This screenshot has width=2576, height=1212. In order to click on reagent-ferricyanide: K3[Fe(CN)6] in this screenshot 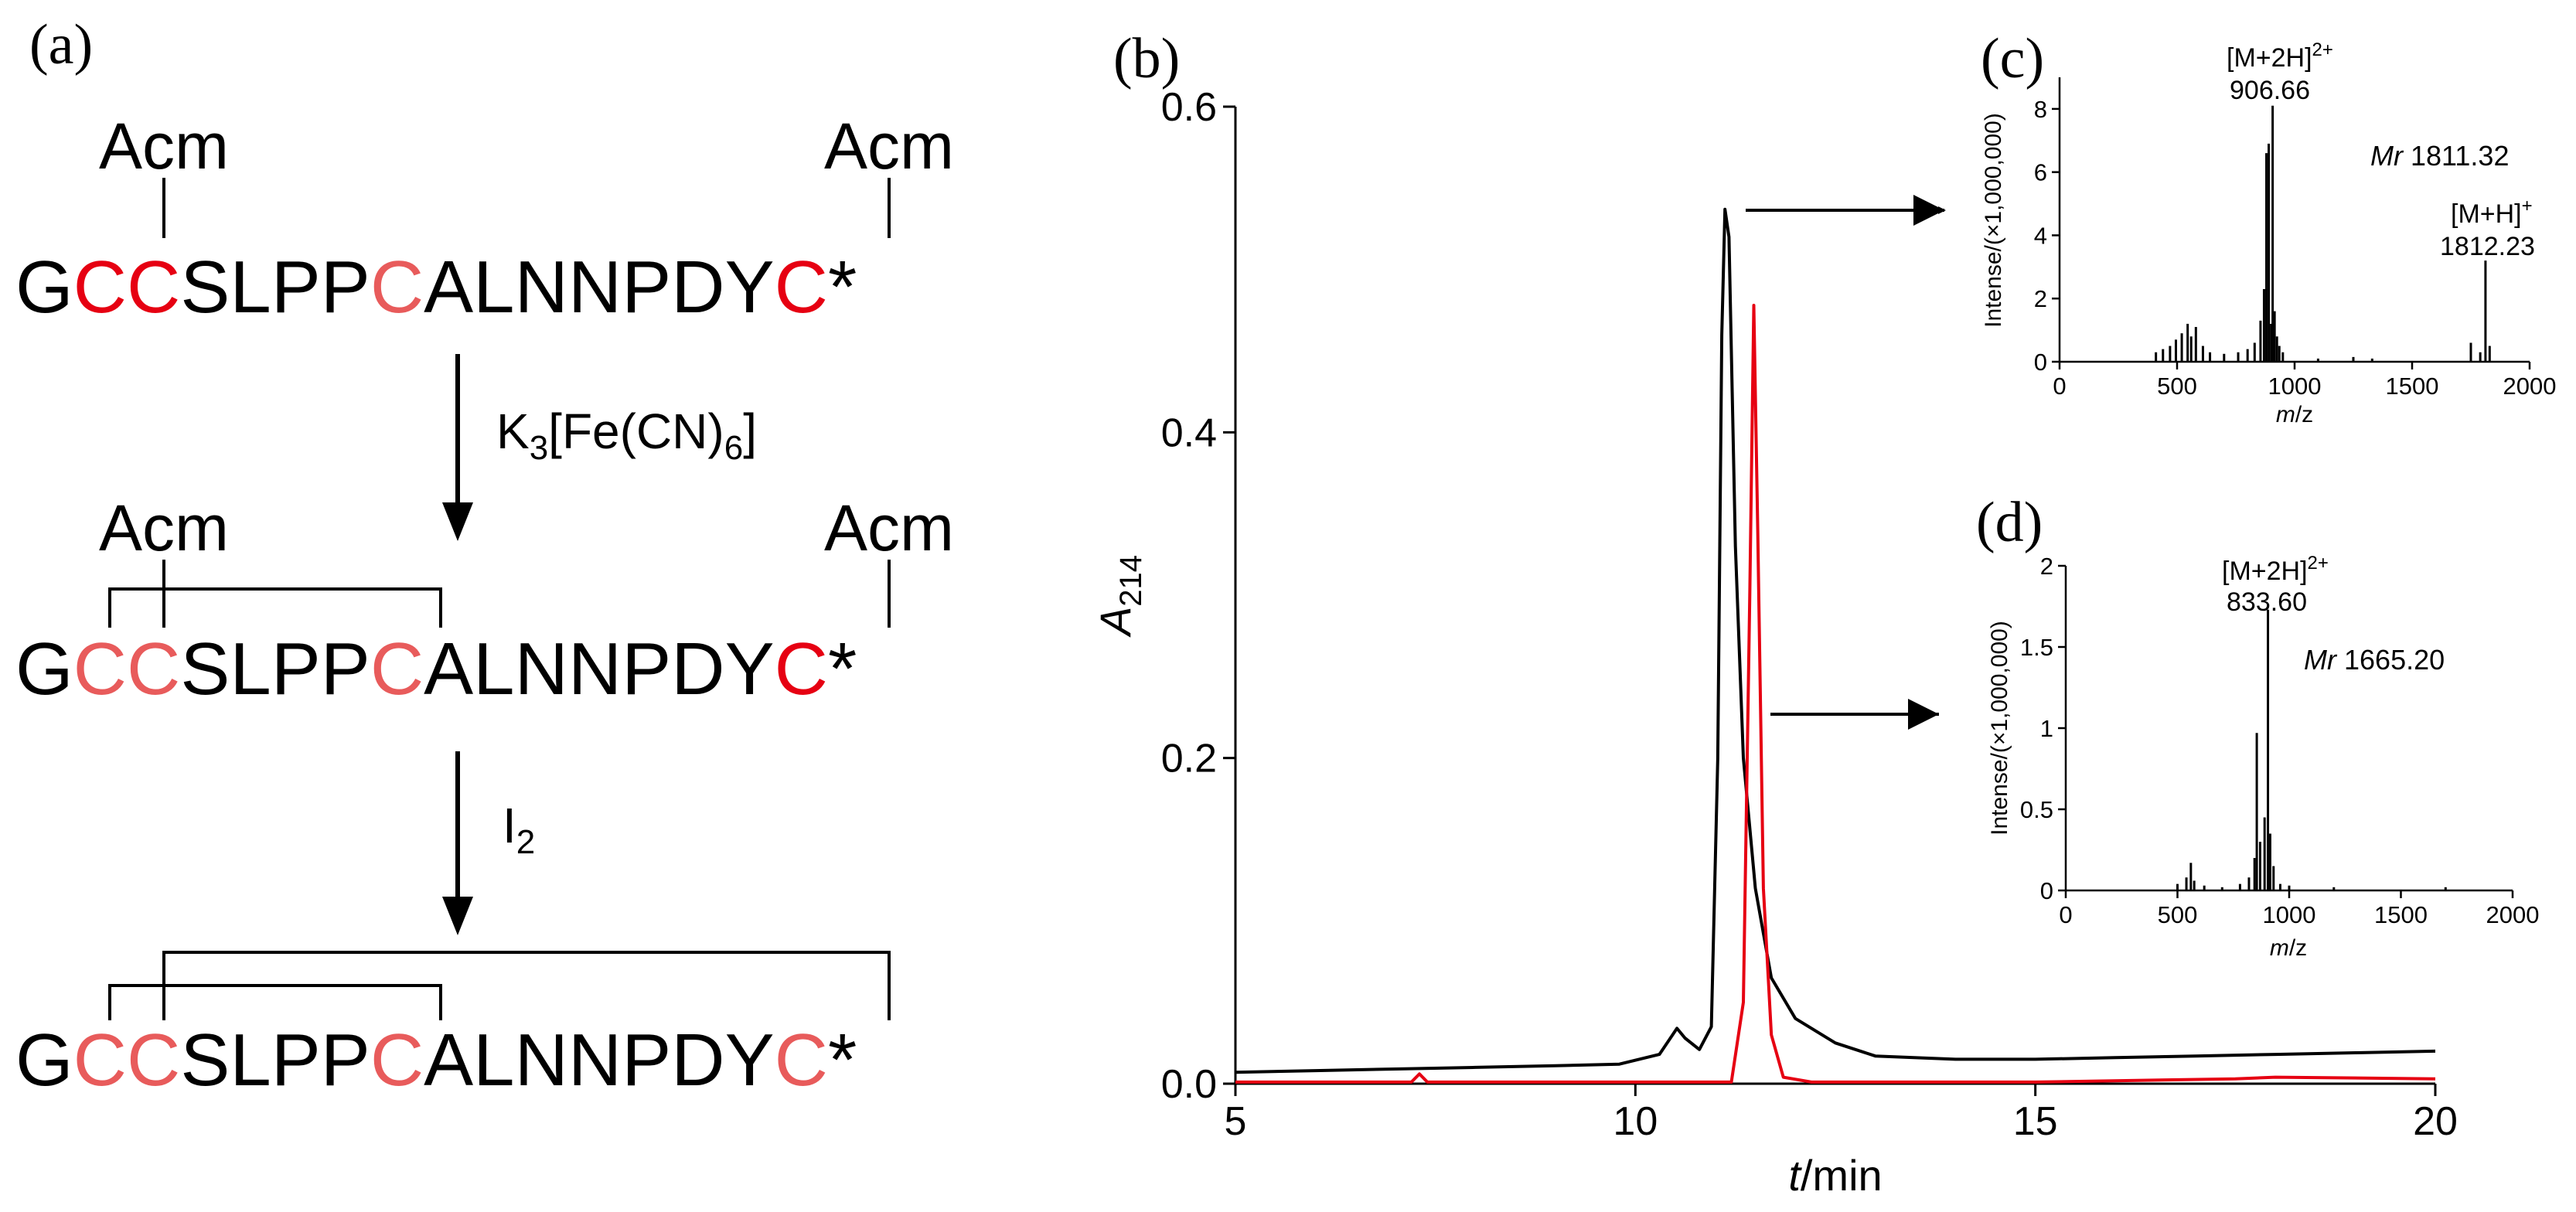, I will do `click(626, 435)`.